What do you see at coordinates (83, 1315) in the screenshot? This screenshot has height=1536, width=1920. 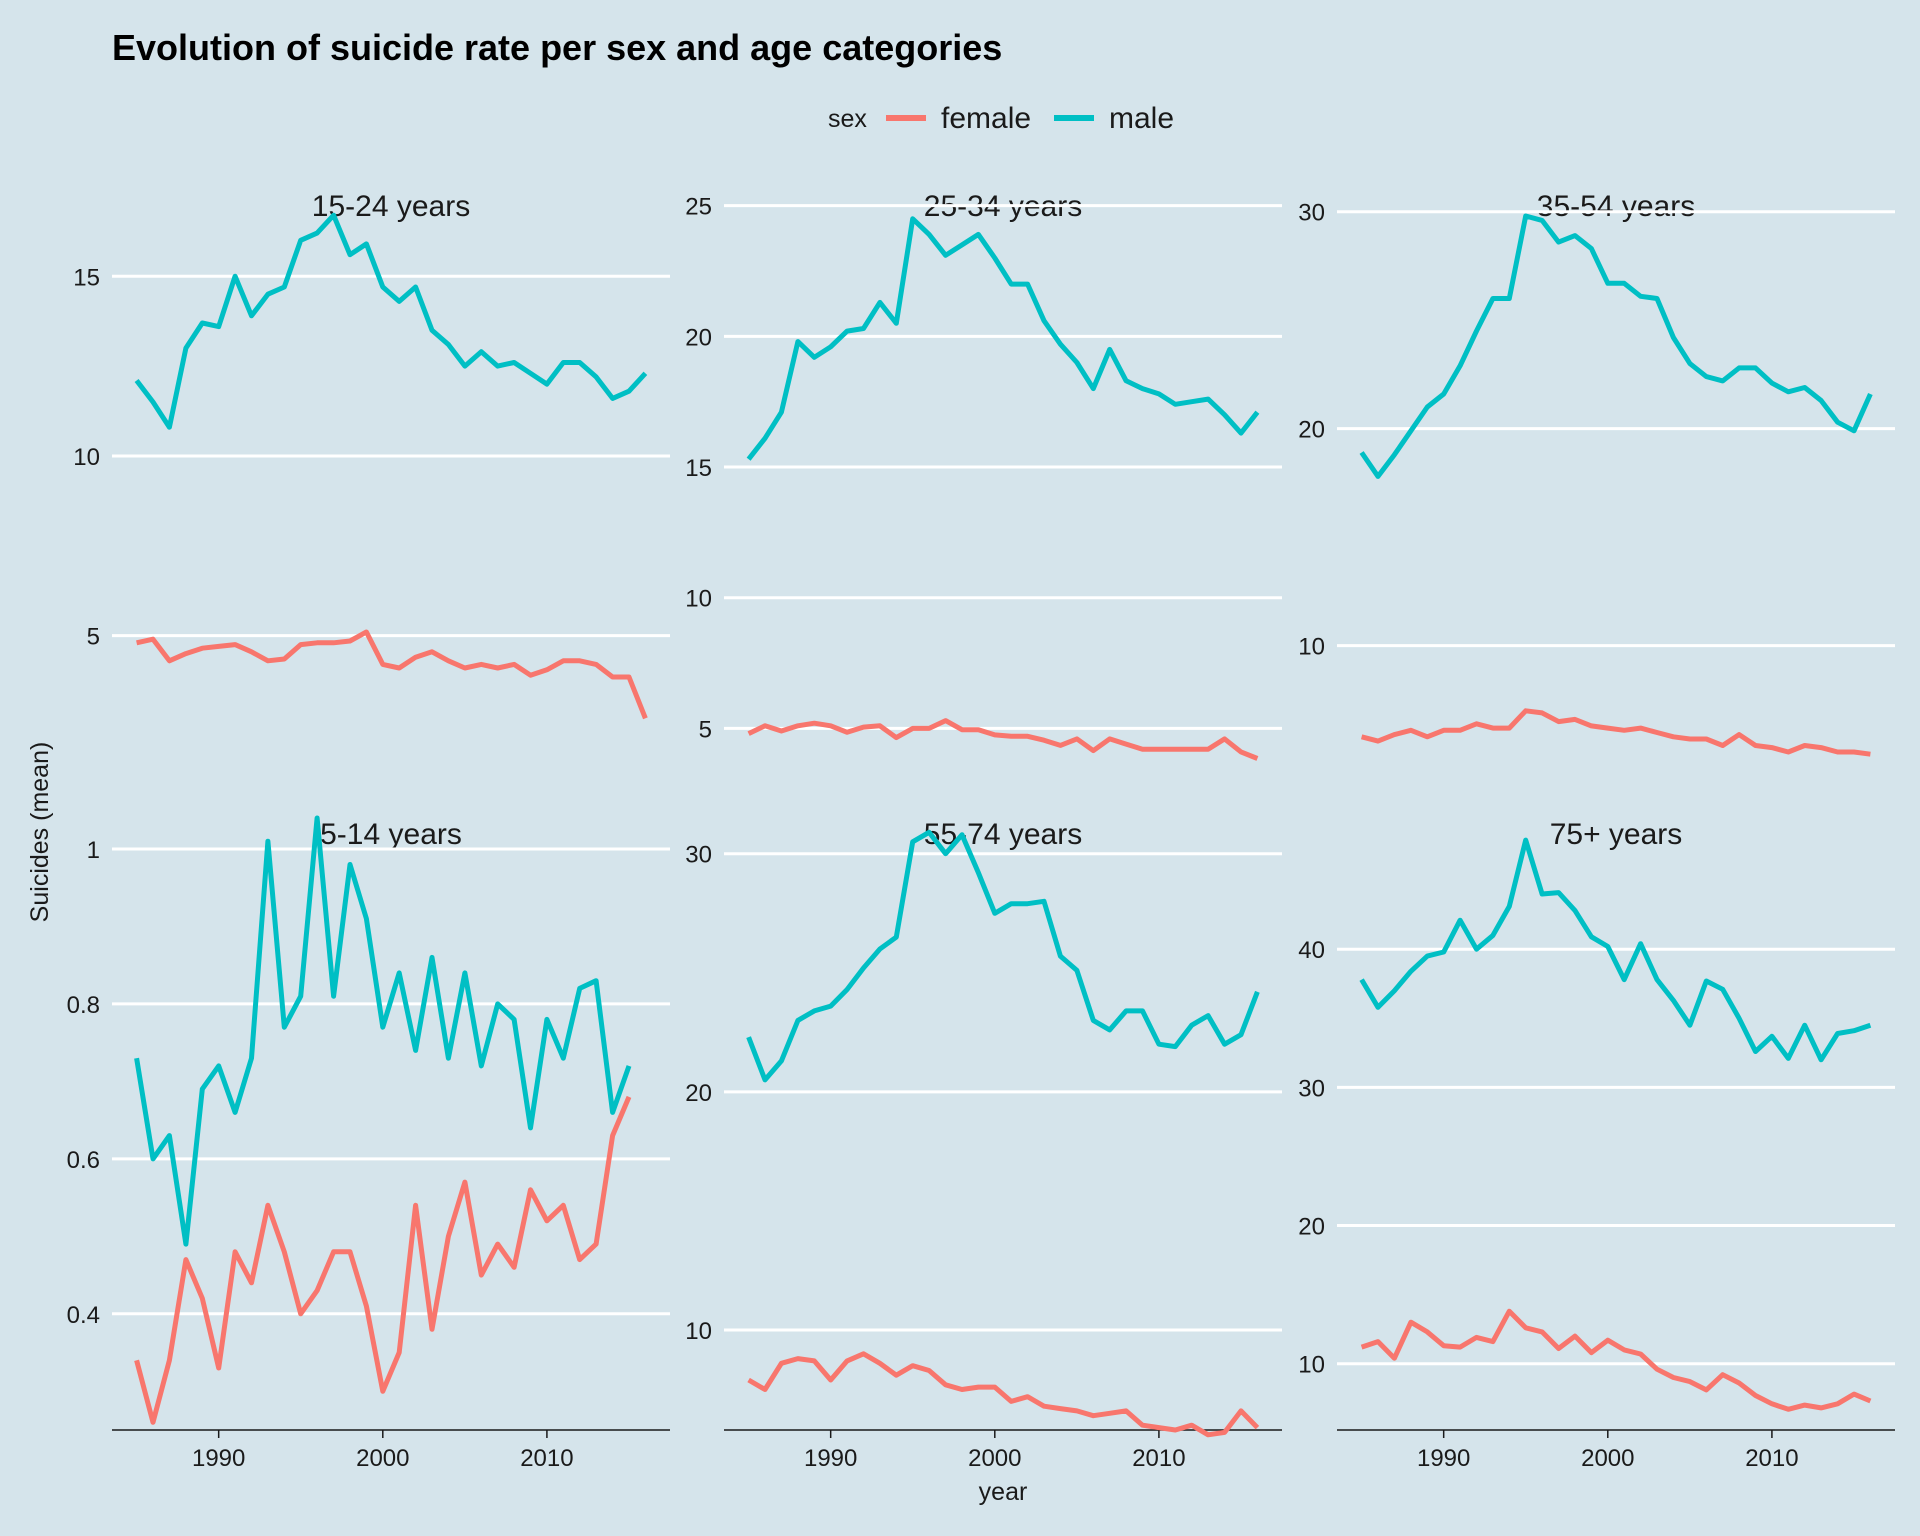 I see `y-tick-label: 0.4` at bounding box center [83, 1315].